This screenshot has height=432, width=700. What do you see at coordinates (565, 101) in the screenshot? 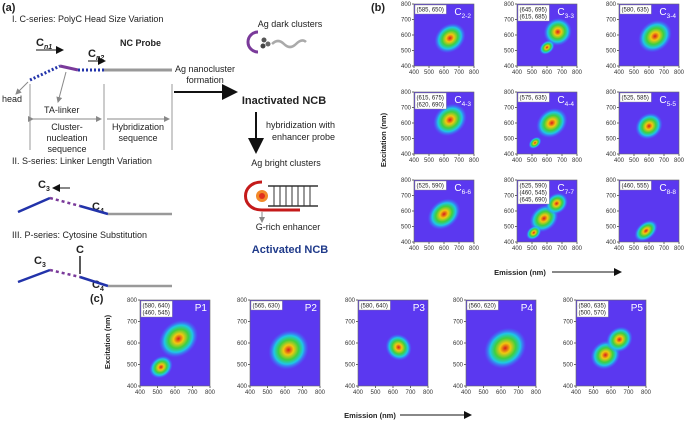
I see `plot-name: C4-4` at bounding box center [565, 101].